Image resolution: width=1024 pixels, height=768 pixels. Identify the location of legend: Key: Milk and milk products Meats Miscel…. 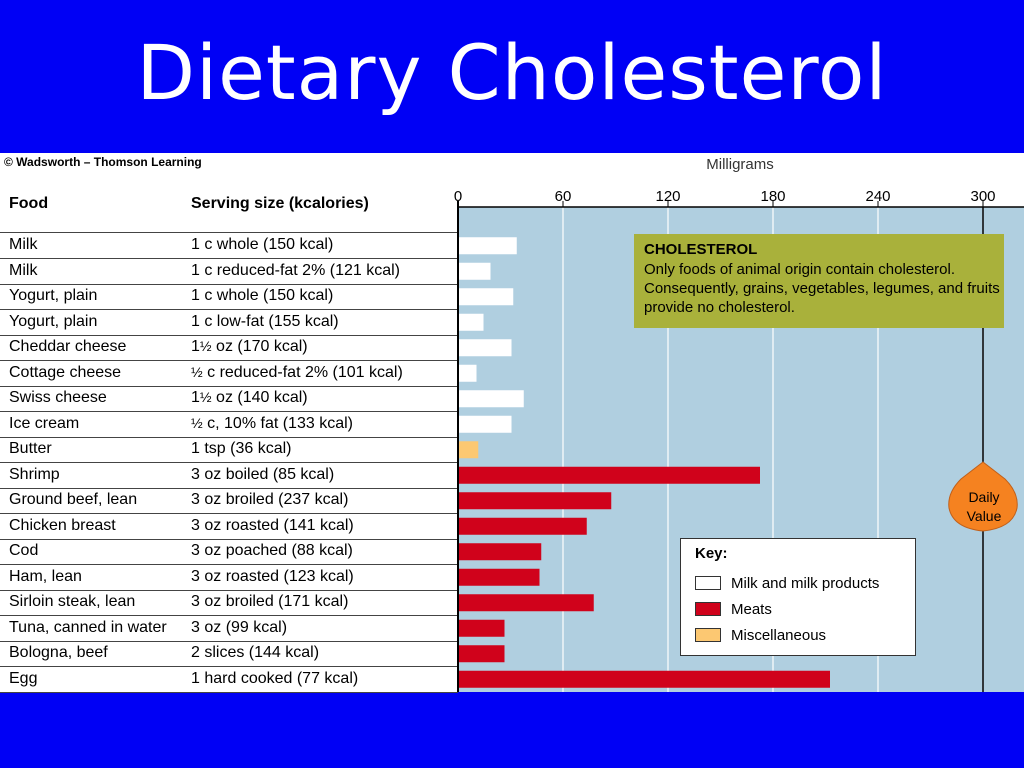
(798, 597).